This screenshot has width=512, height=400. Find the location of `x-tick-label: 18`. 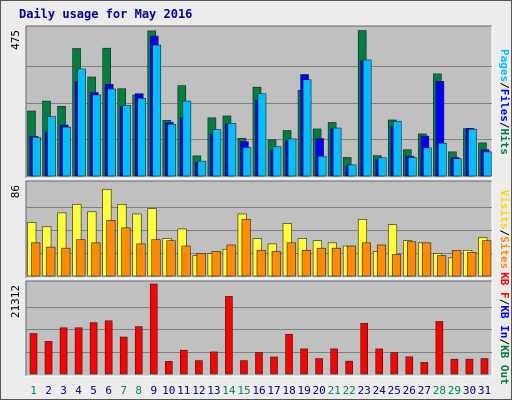

x-tick-label: 18 is located at coordinates (288, 390).